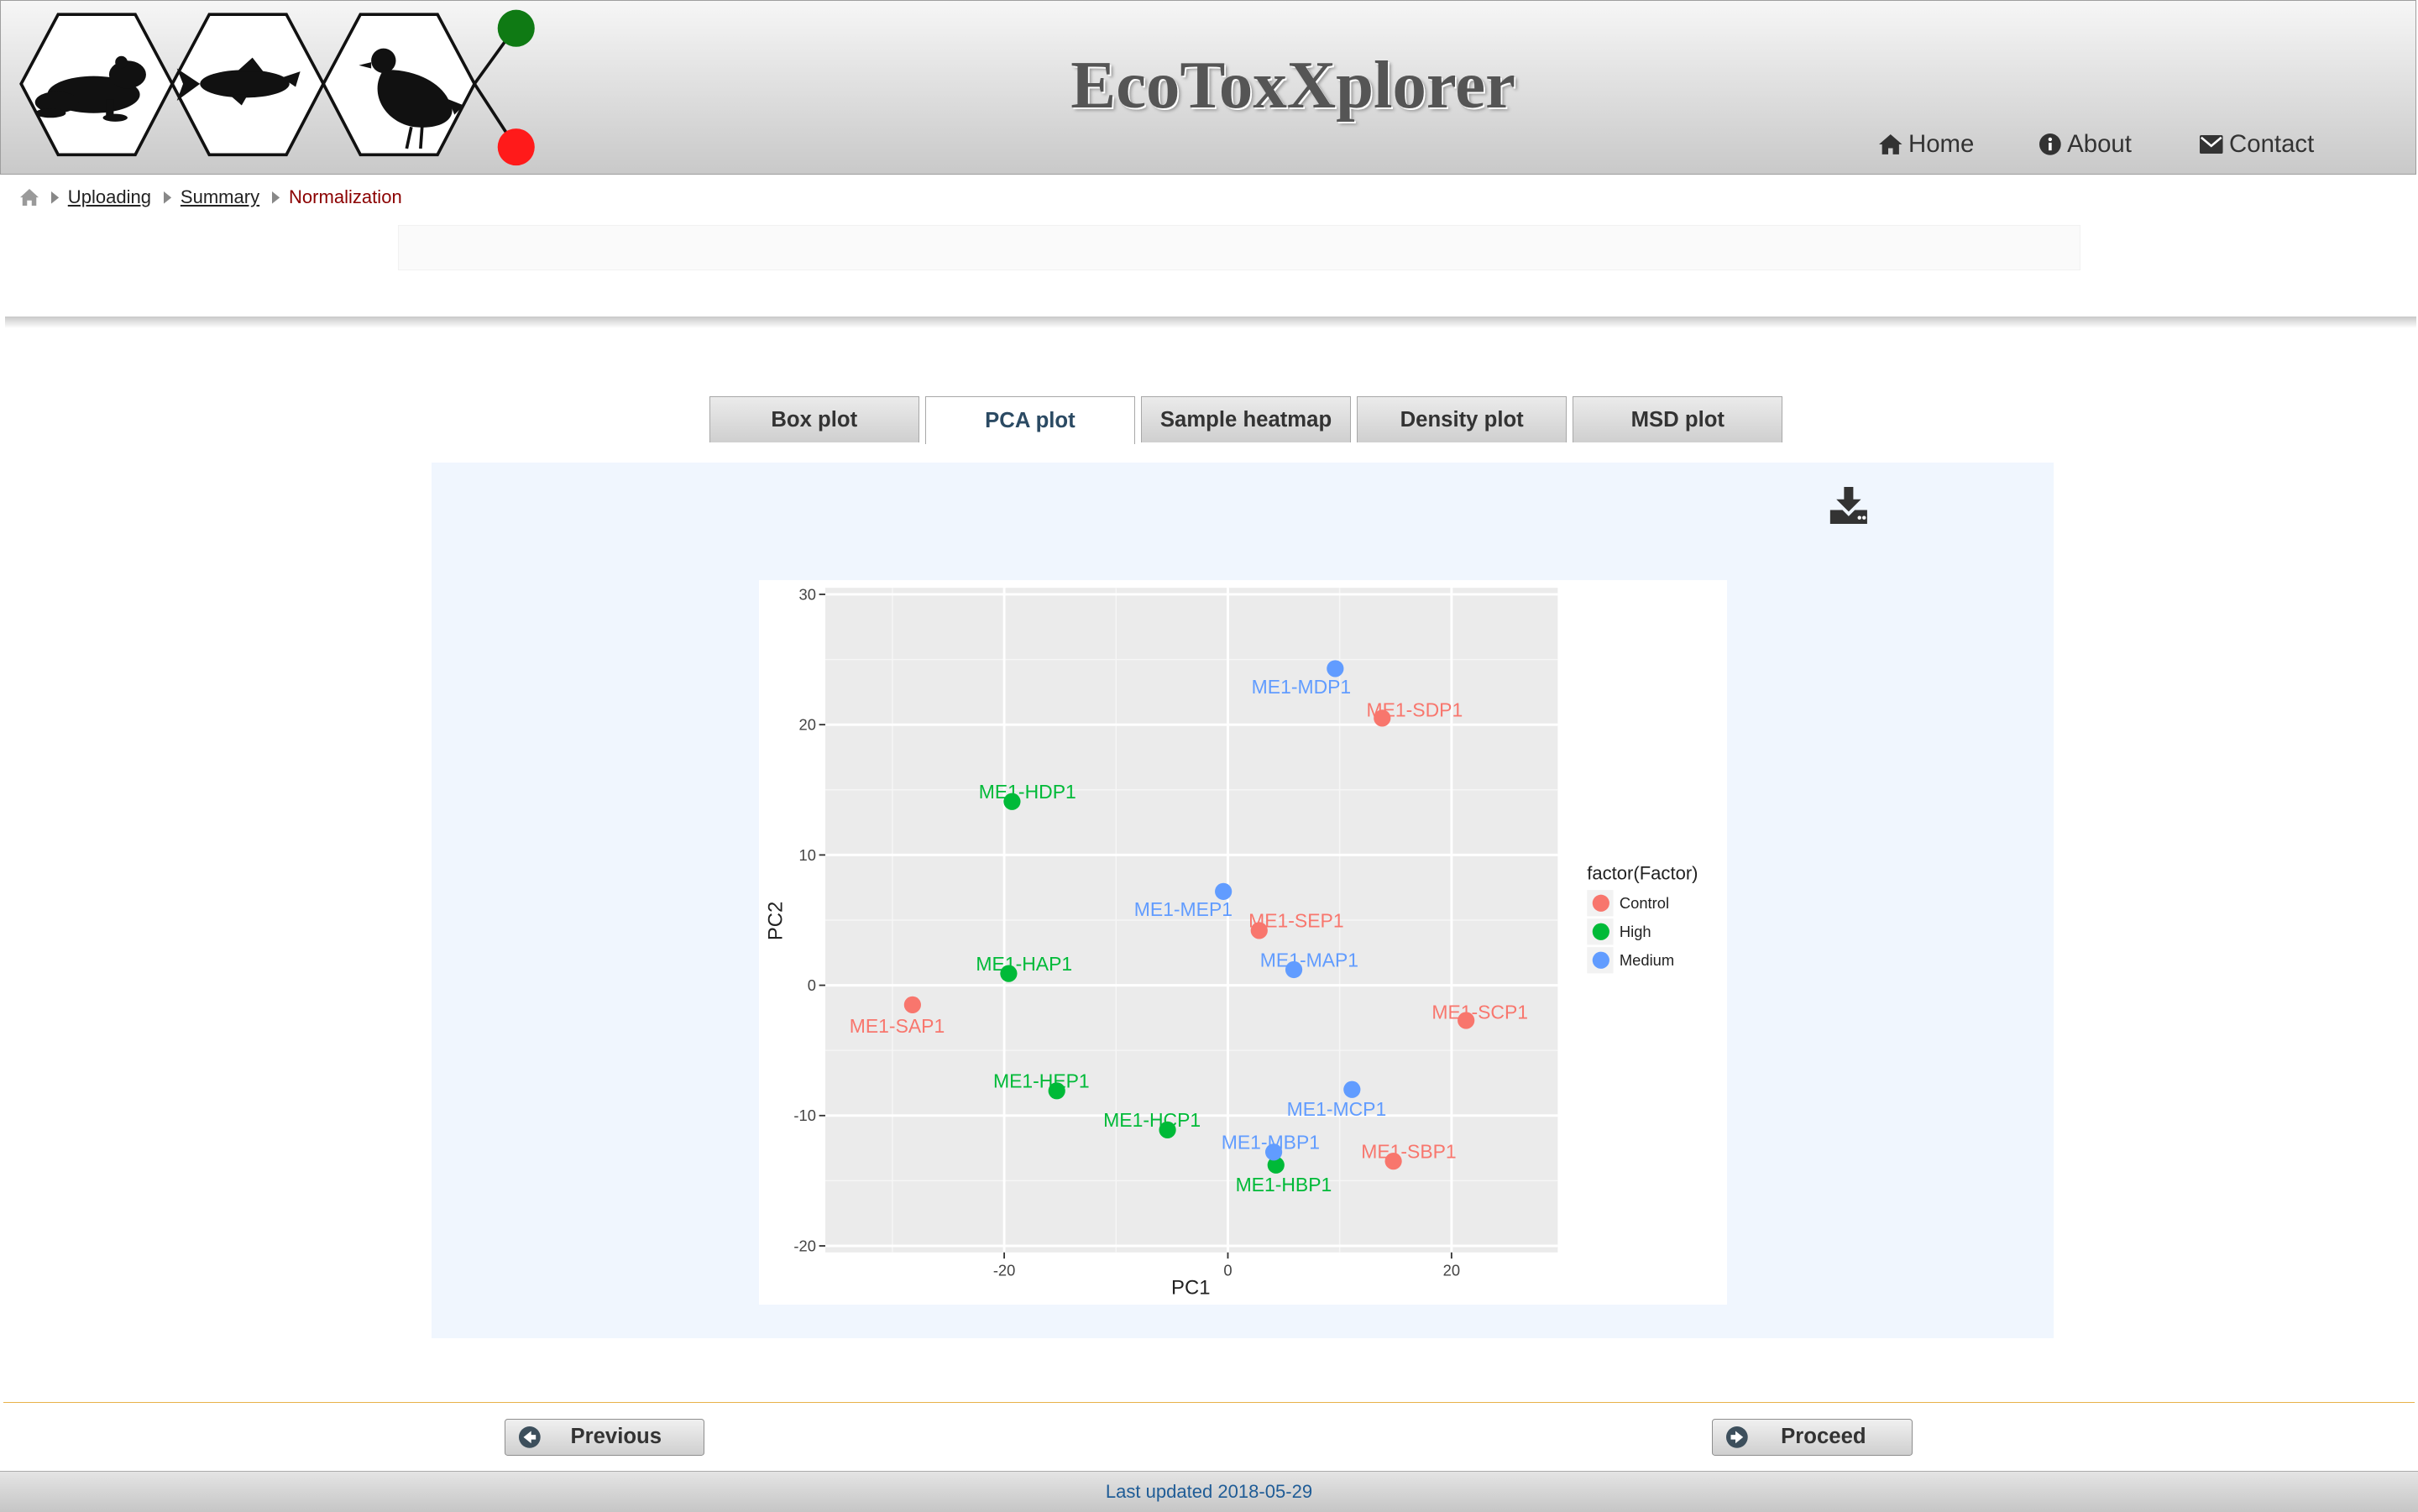 The width and height of the screenshot is (2418, 1512). I want to click on x-tick-label: 0, so click(1227, 1270).